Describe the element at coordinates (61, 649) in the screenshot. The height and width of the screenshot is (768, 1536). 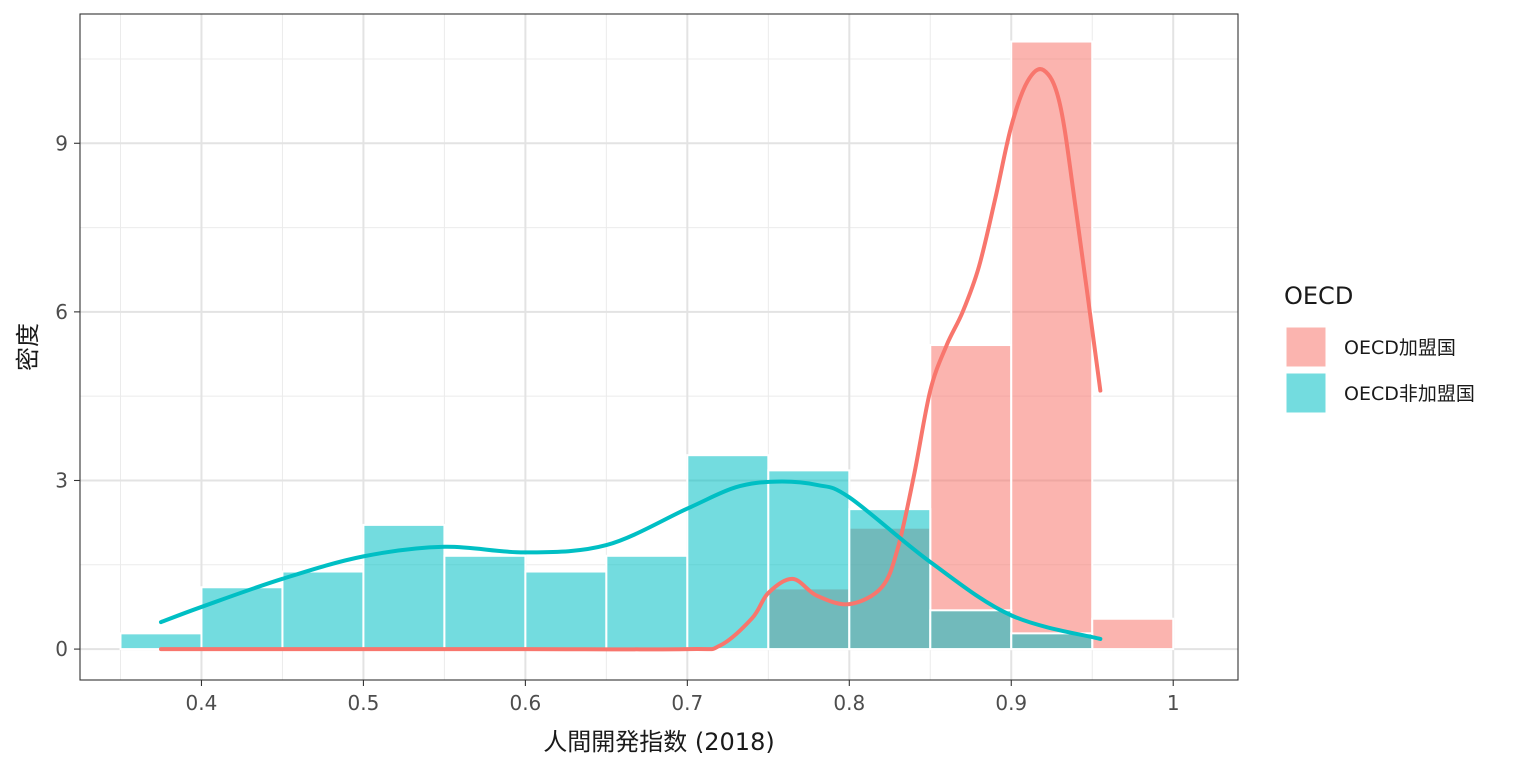
I see `y-tick-label: 0` at that location.